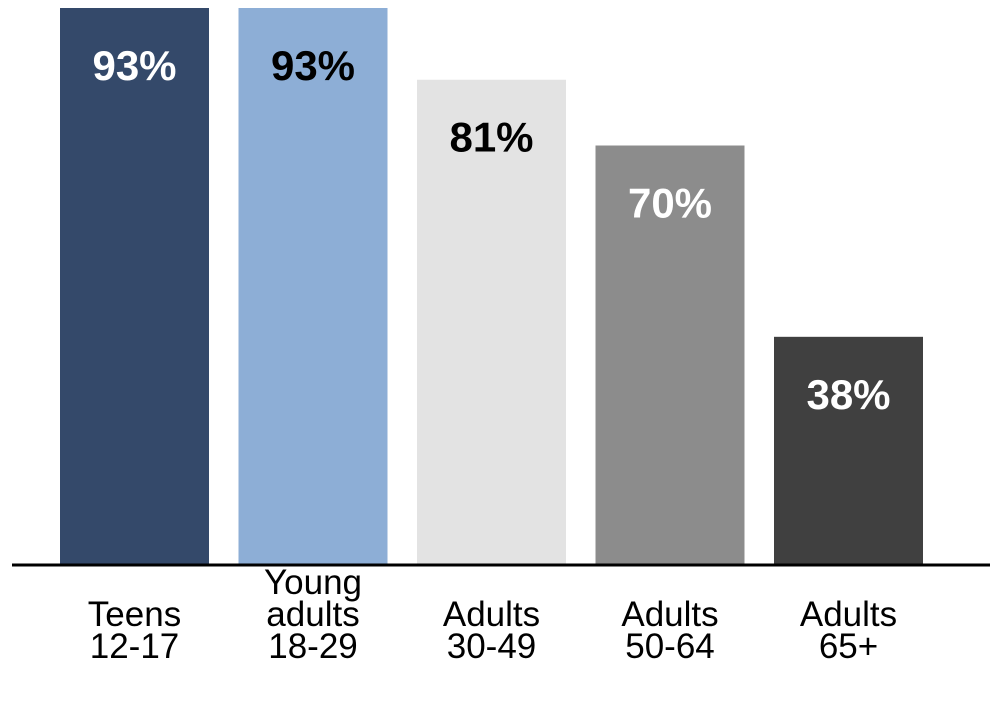 This screenshot has height=705, width=990. What do you see at coordinates (313, 65) in the screenshot?
I see `data-label-2: 93%` at bounding box center [313, 65].